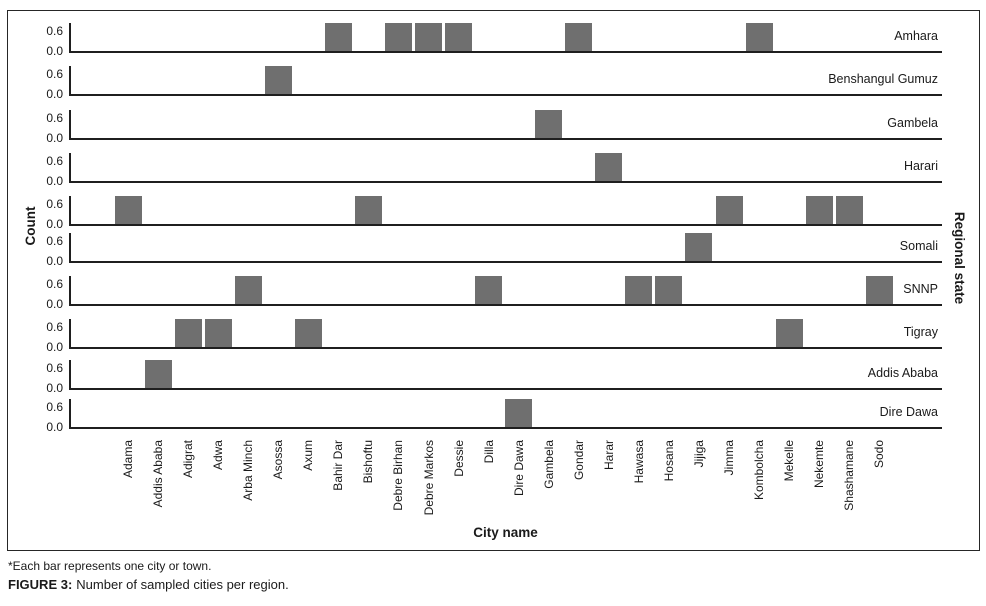 This screenshot has width=986, height=606. I want to click on x-tick-label: Bishoftu, so click(368, 462).